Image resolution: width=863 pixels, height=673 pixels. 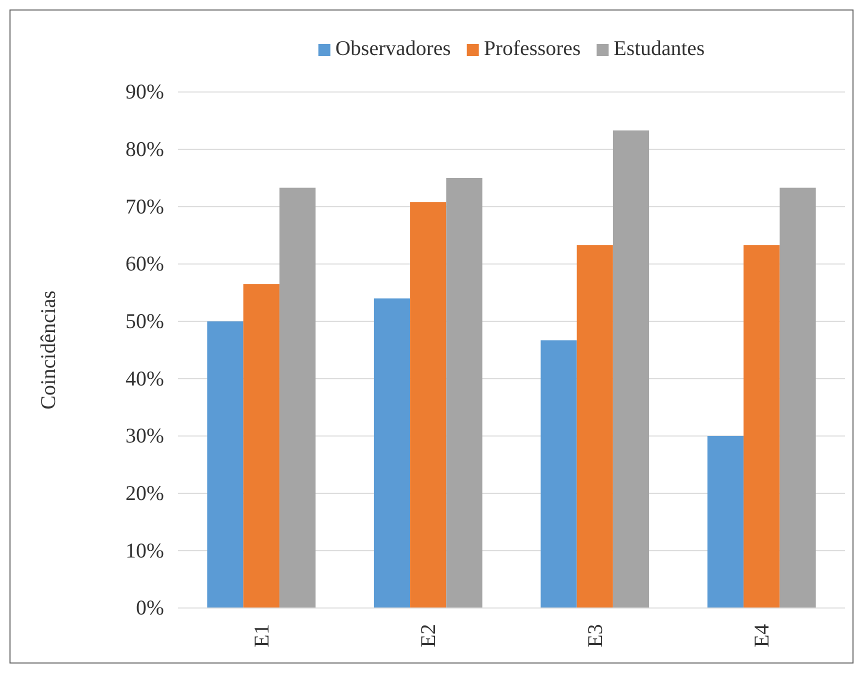 What do you see at coordinates (150, 608) in the screenshot?
I see `y-tick-label: 0%` at bounding box center [150, 608].